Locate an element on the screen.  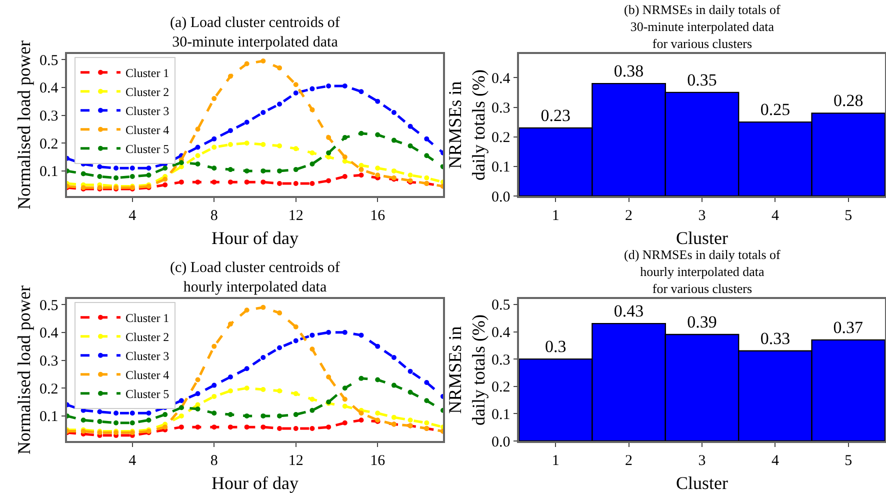
chart-title: (b) NRMSEs in daily totals of 30-minute interpolated data for various clusters is located at coordinates (703, 26).